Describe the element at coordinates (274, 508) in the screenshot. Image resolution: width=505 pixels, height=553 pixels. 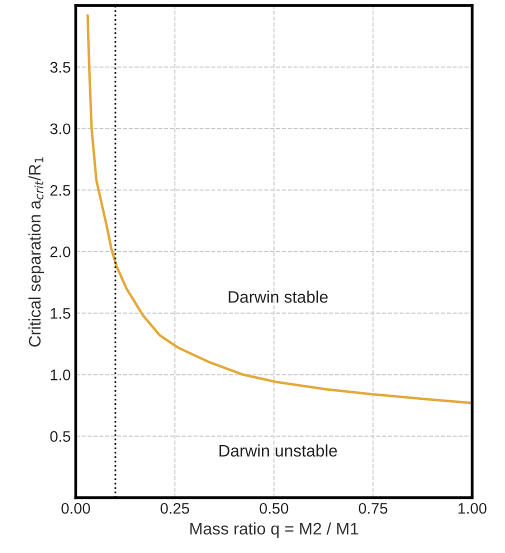
I see `x-tick-label: 0.50` at that location.